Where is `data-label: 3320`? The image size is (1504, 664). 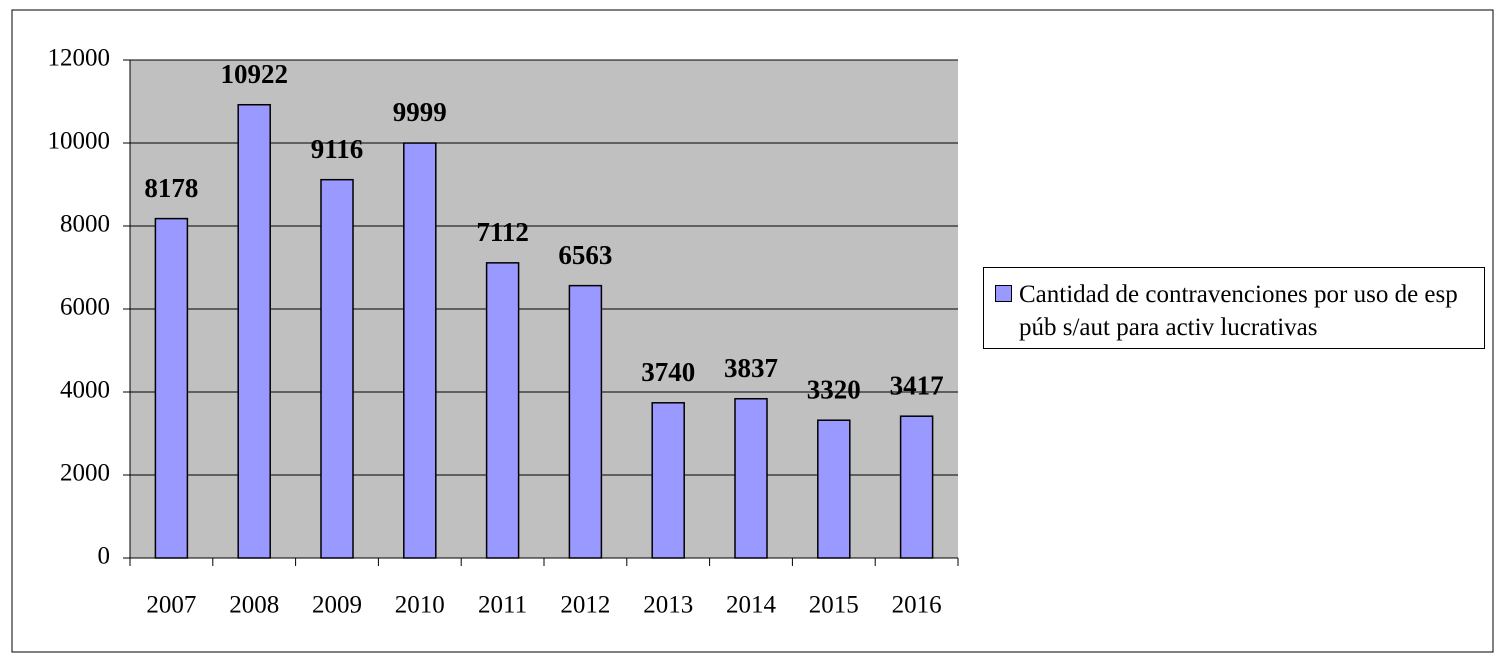 data-label: 3320 is located at coordinates (834, 389).